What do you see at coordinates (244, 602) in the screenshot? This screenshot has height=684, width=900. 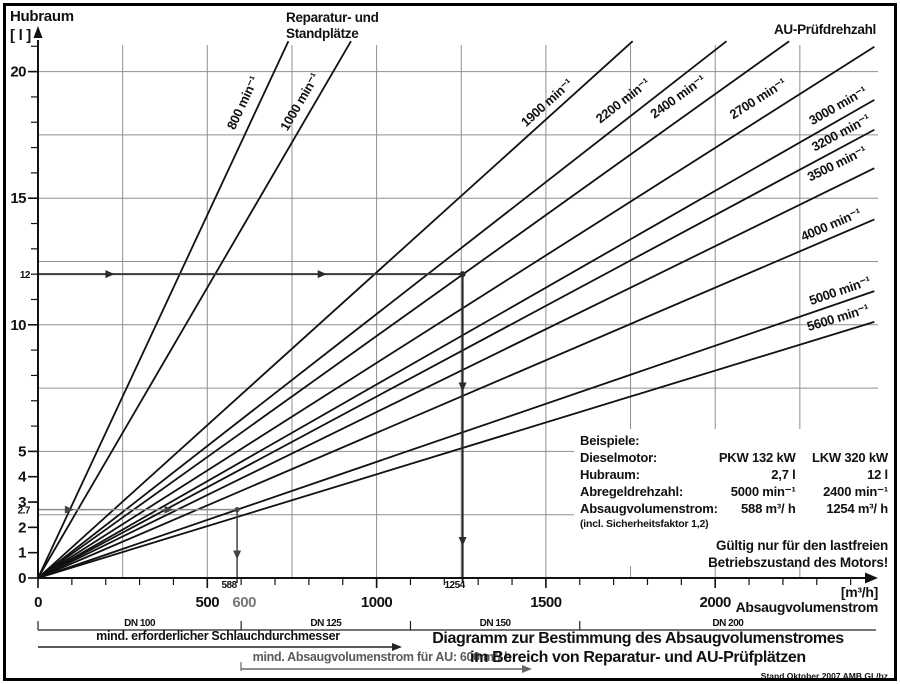 I see `au-min-flow-tick-label: 600` at bounding box center [244, 602].